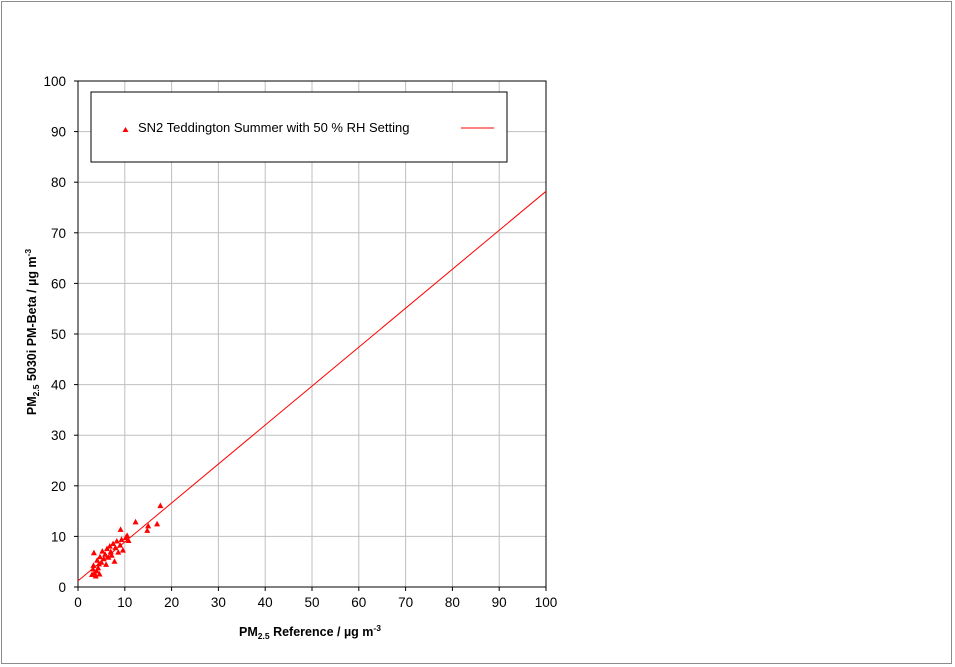 Image resolution: width=955 pixels, height=667 pixels. What do you see at coordinates (58, 385) in the screenshot?
I see `y-tick-label: 40` at bounding box center [58, 385].